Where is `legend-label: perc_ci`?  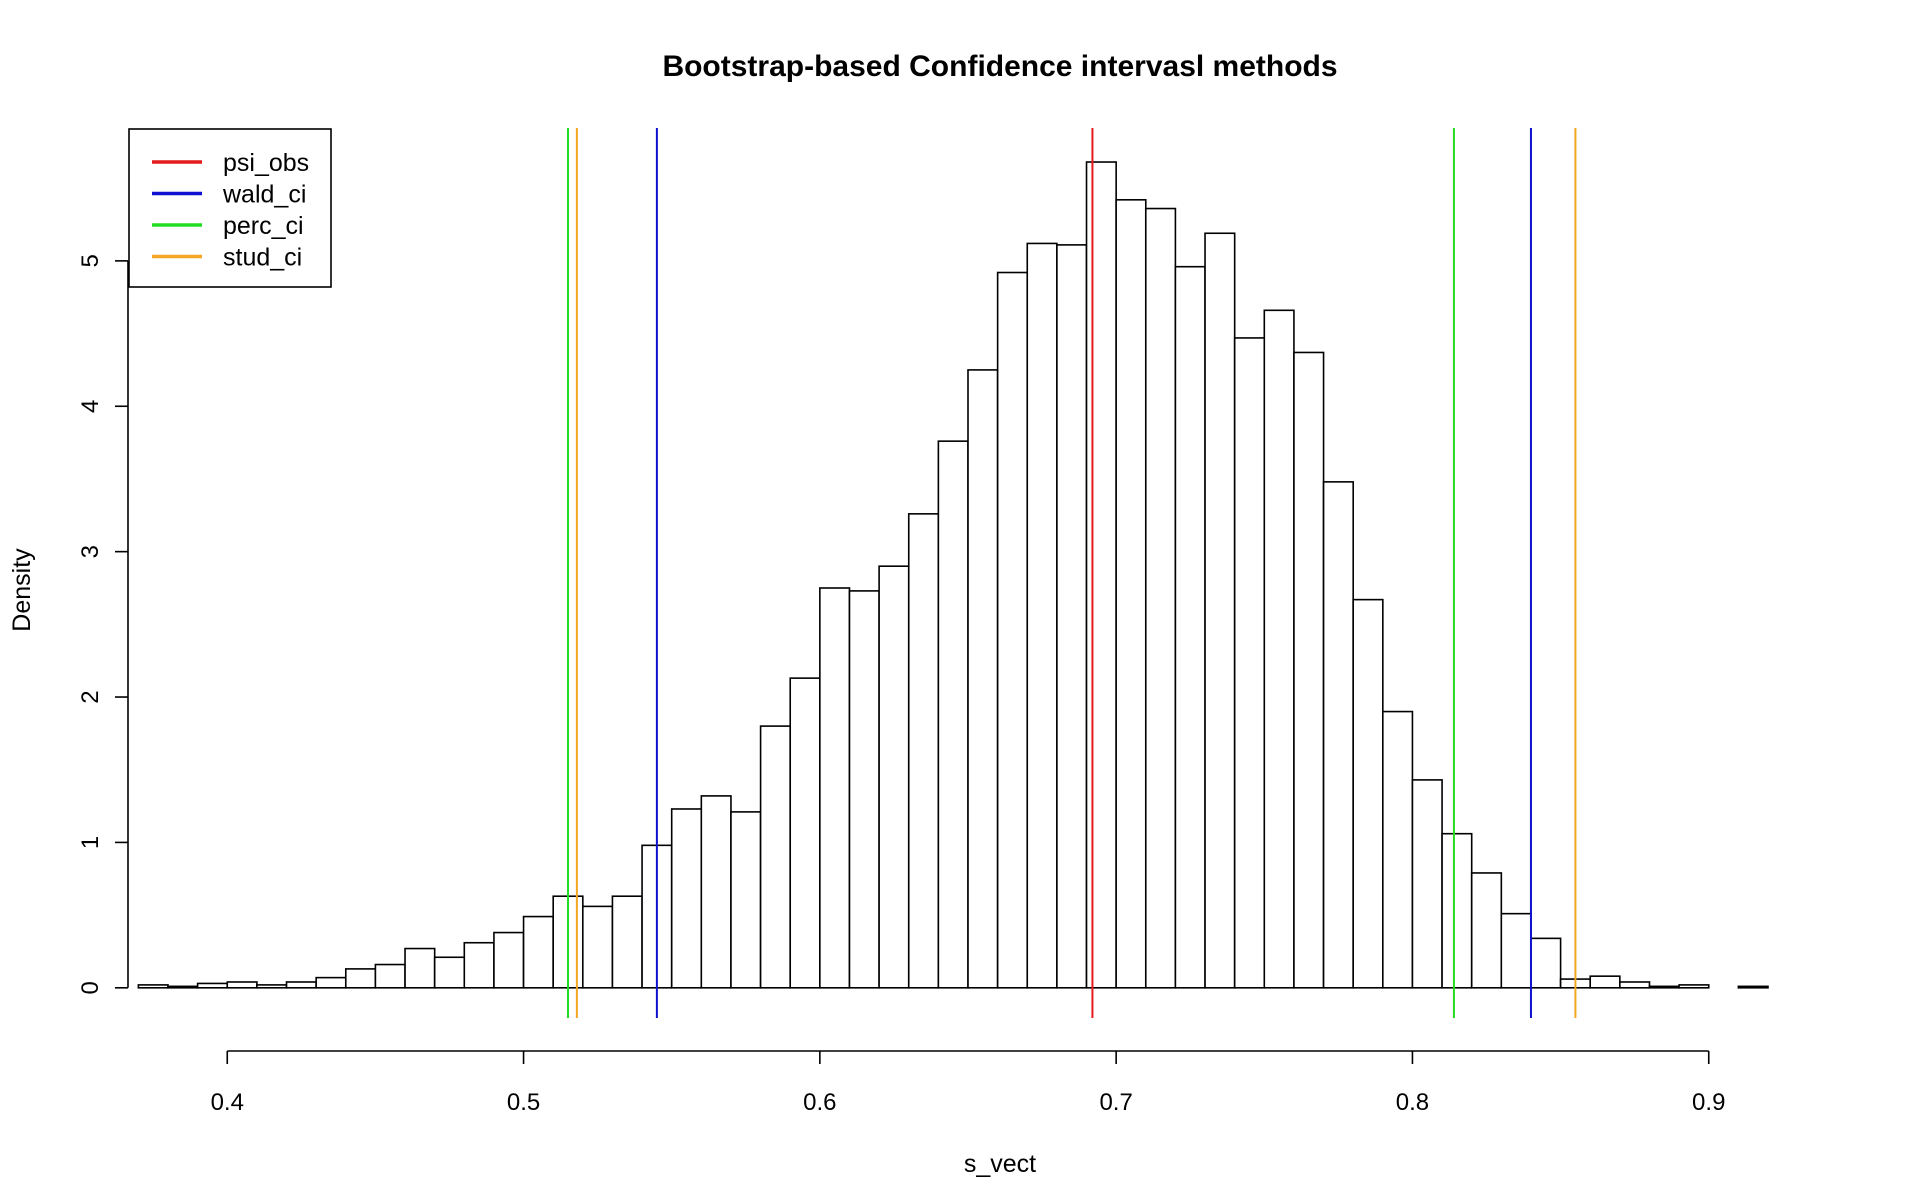
legend-label: perc_ci is located at coordinates (263, 226).